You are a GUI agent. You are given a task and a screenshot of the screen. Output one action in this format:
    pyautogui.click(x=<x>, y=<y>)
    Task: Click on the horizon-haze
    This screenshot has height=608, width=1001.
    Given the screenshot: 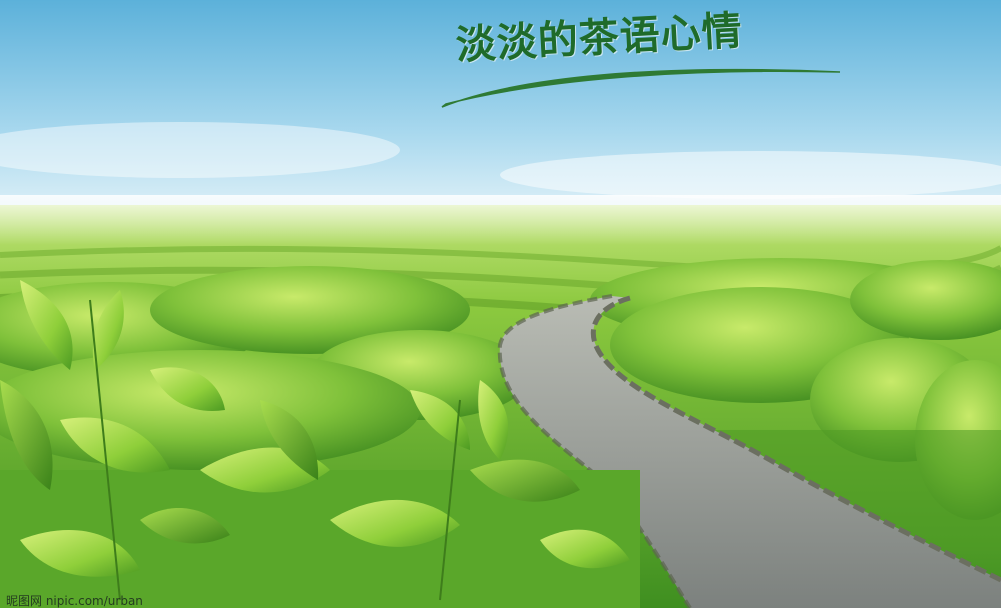 What is the action you would take?
    pyautogui.click(x=500, y=220)
    